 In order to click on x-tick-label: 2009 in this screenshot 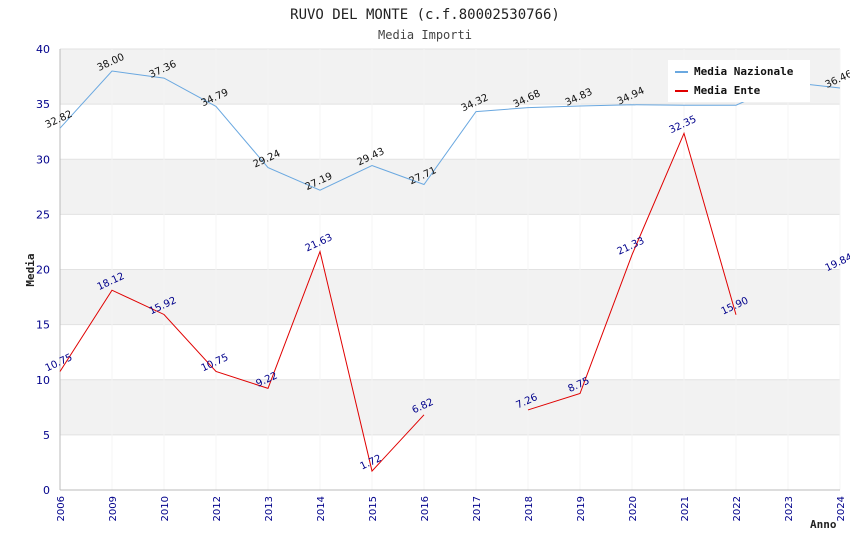, I will do `click(113, 508)`.